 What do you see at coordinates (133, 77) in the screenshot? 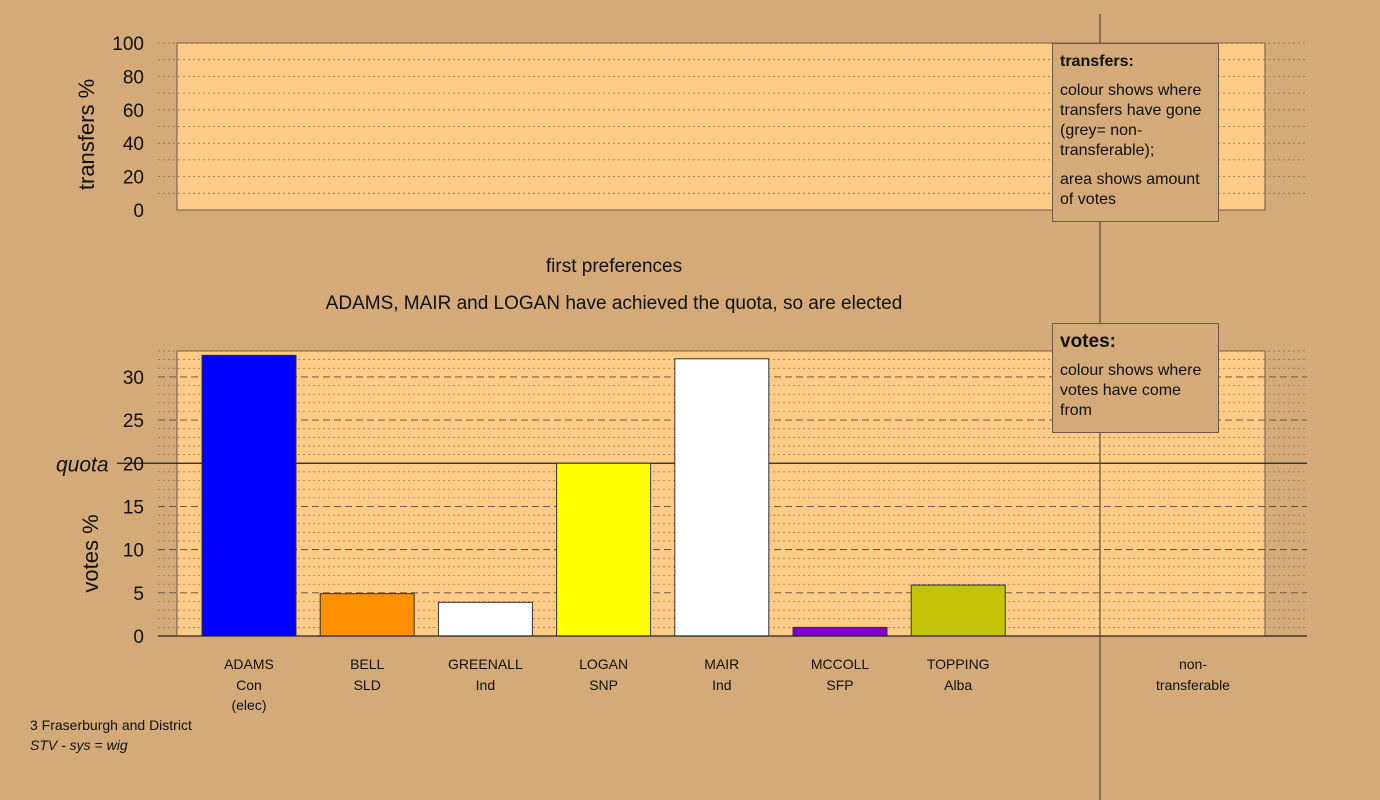
I see `transfers-y-tick-label: 80` at bounding box center [133, 77].